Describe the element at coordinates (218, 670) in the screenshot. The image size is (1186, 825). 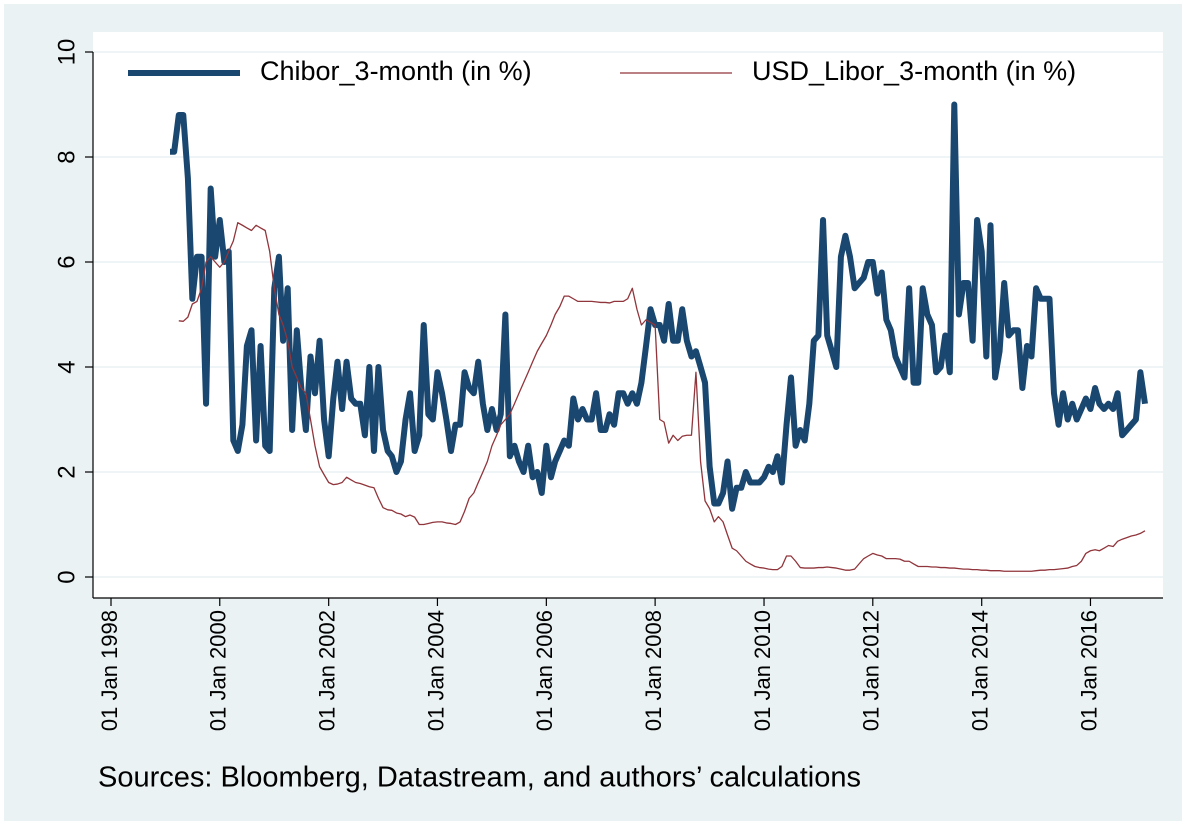
I see `x-tick-label: 01 Jan 2000` at that location.